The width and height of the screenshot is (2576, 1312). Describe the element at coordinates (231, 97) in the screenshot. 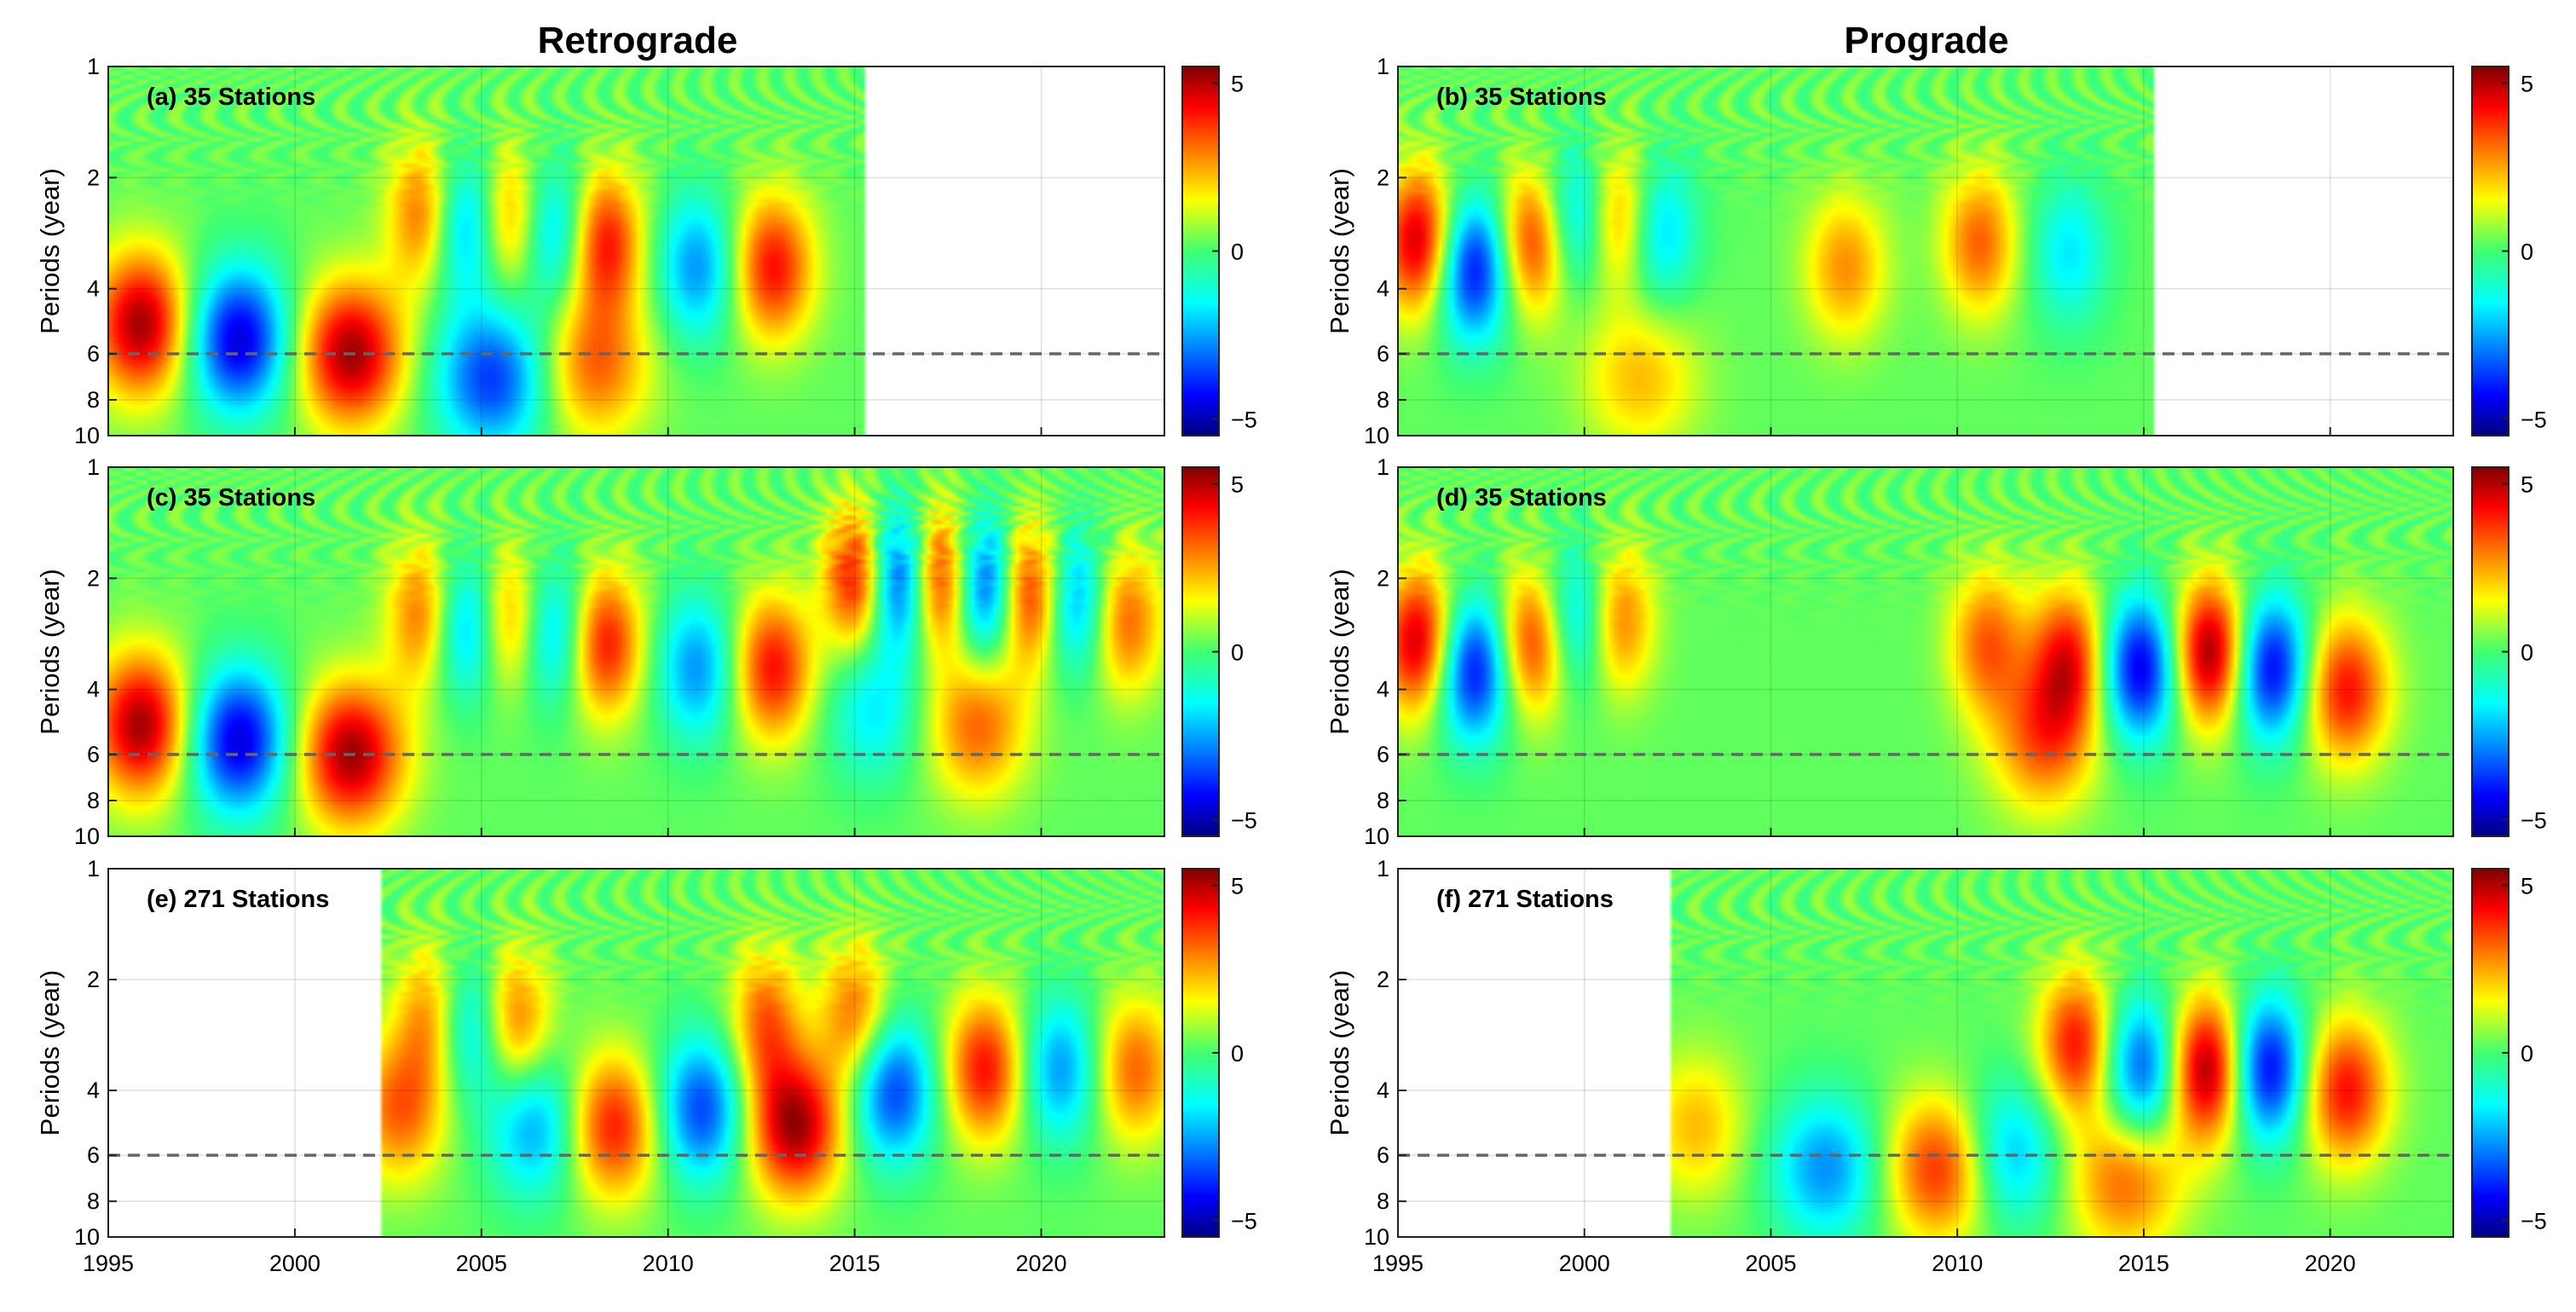

I see `panel-label: (a) 35 Stations` at that location.